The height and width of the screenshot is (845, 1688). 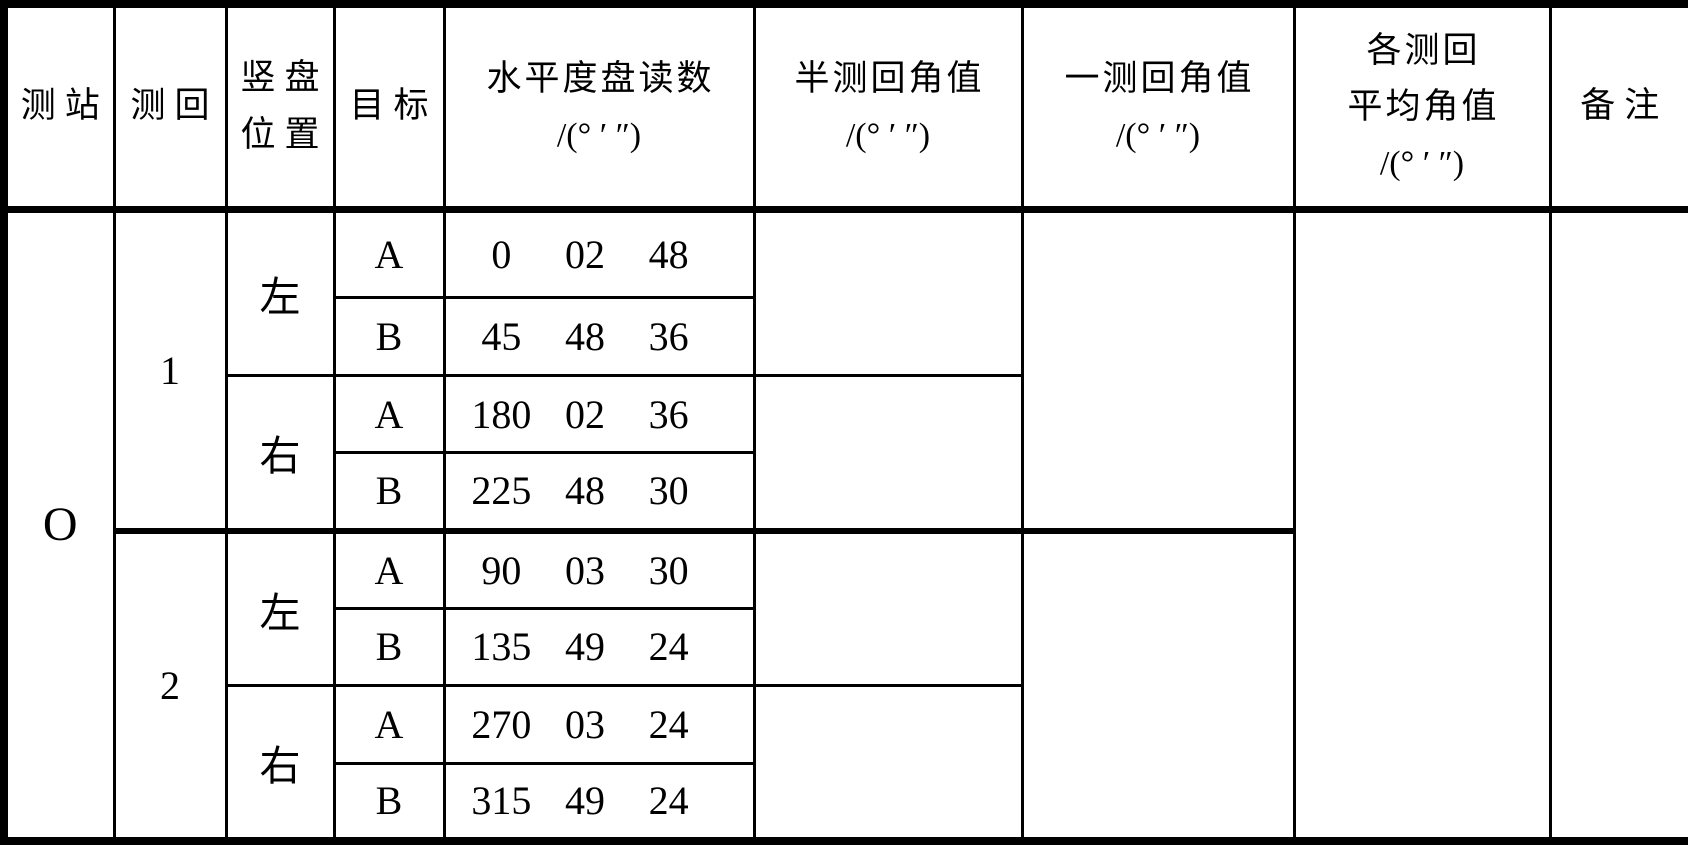 What do you see at coordinates (889, 78) in the screenshot?
I see `header-half-round-label: 半测回角值` at bounding box center [889, 78].